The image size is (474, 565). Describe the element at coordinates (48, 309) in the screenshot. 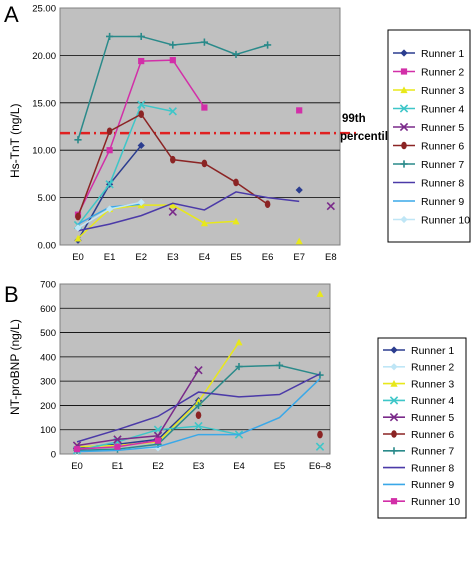

I see `y-tick-label: 600` at that location.